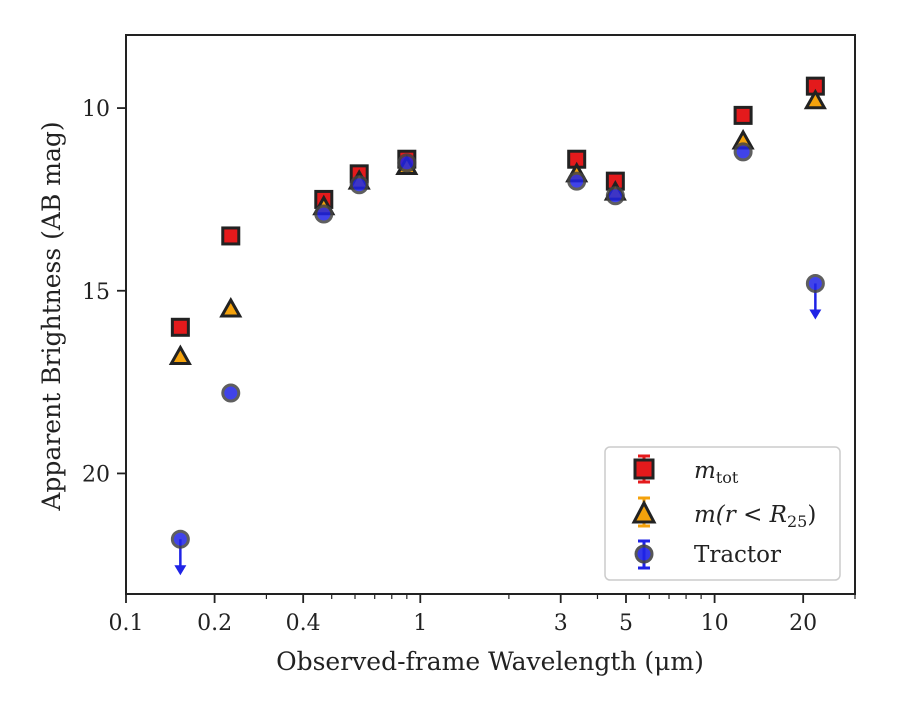 This screenshot has height=705, width=900. Describe the element at coordinates (214, 623) in the screenshot. I see `x-tick-label: 0.2` at that location.